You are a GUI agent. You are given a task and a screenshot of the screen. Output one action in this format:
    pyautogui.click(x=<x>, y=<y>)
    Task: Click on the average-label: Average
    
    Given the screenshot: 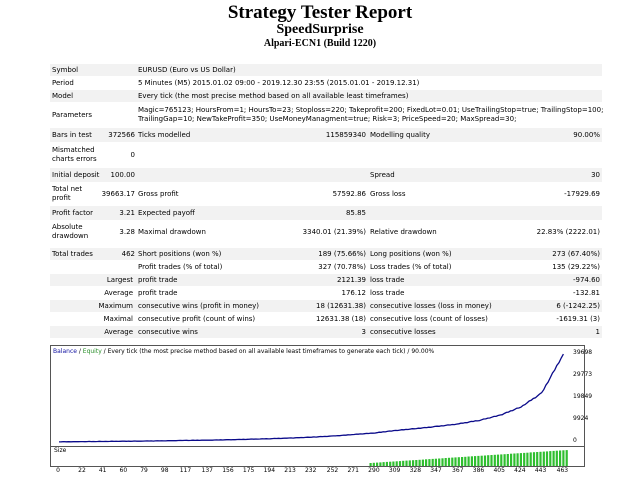 What is the action you would take?
    pyautogui.click(x=118, y=293)
    